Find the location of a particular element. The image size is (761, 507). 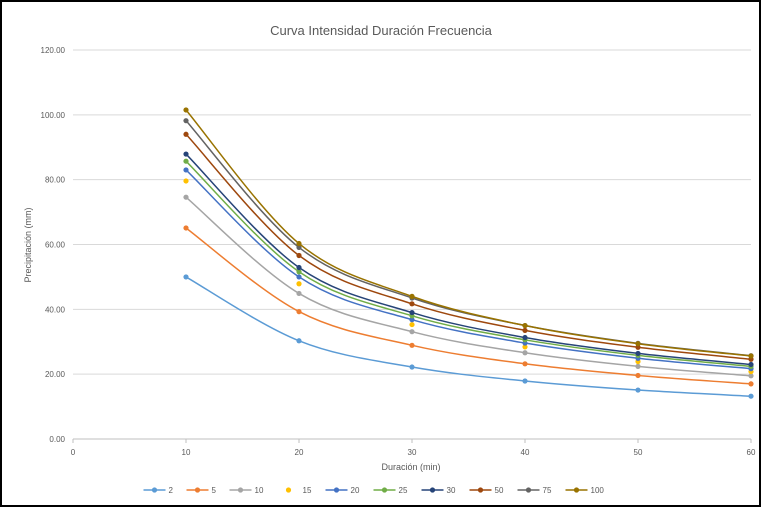

legend-item-2: 2 is located at coordinates (158, 490).